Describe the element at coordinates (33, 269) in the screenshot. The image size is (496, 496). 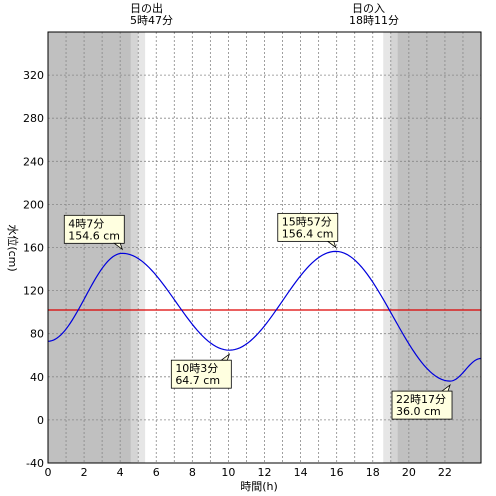
I see `y-tick-labels: -40 0 40 80 120 160 200 240 280 320` at that location.